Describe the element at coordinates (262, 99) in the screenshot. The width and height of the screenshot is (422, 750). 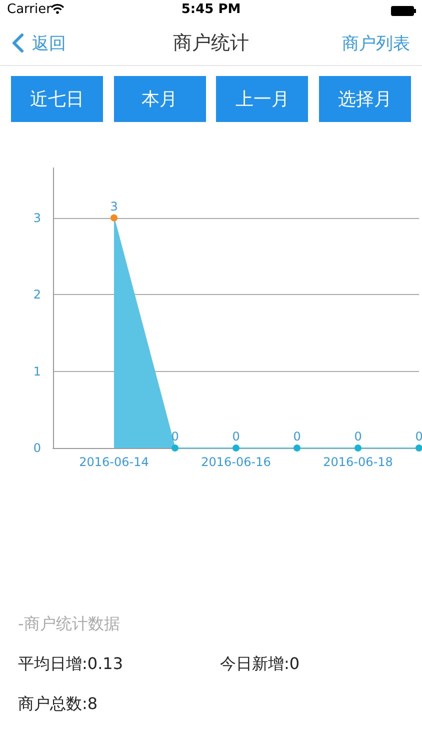
I see `text: 上一月` at that location.